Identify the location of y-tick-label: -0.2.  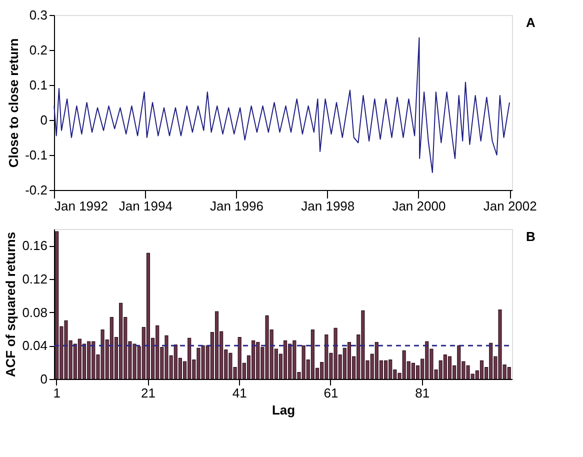
(36, 190).